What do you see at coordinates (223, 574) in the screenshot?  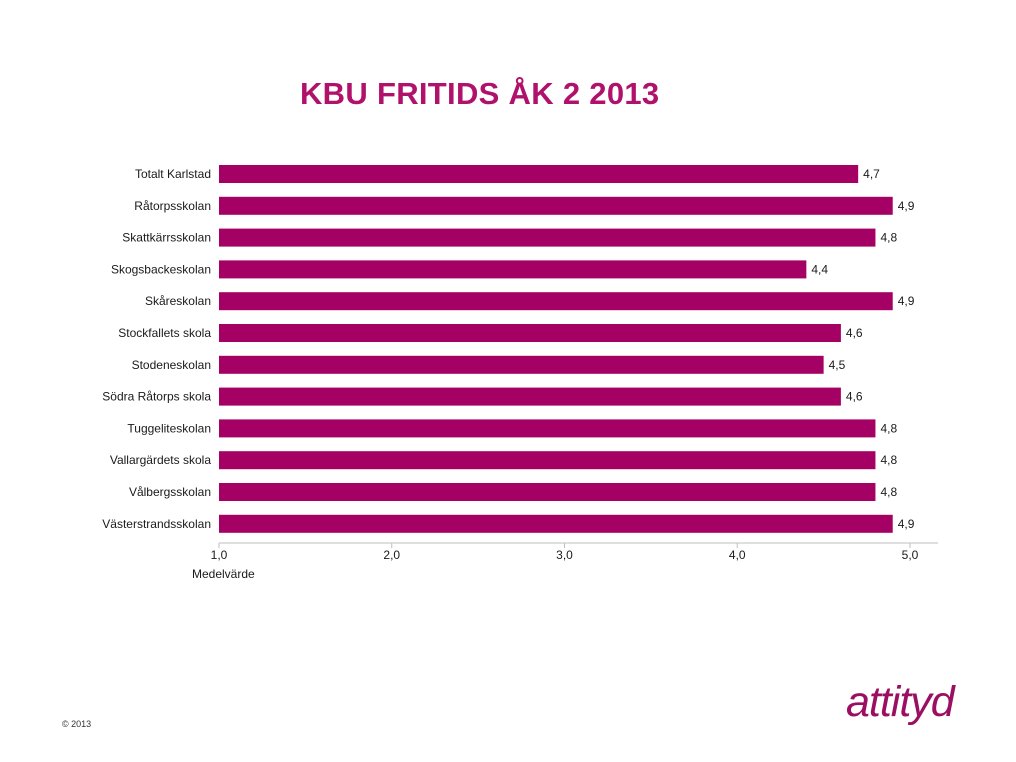 I see `x-axis-title: Medelvärde` at bounding box center [223, 574].